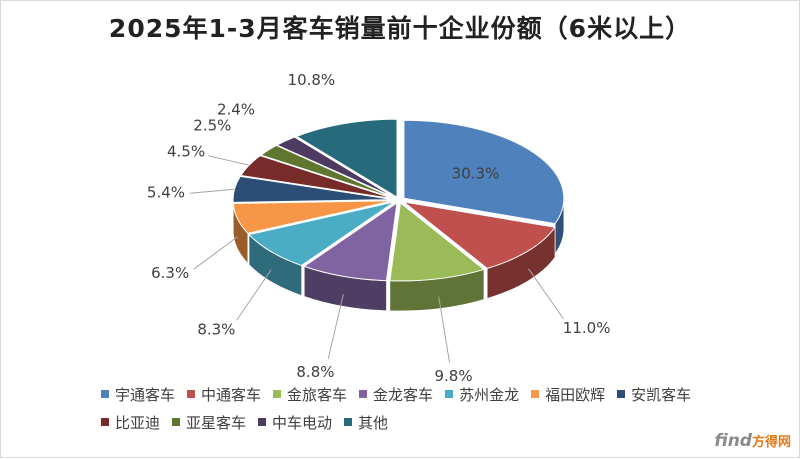  What do you see at coordinates (186, 151) in the screenshot?
I see `data-label-7: 4.5%` at bounding box center [186, 151].